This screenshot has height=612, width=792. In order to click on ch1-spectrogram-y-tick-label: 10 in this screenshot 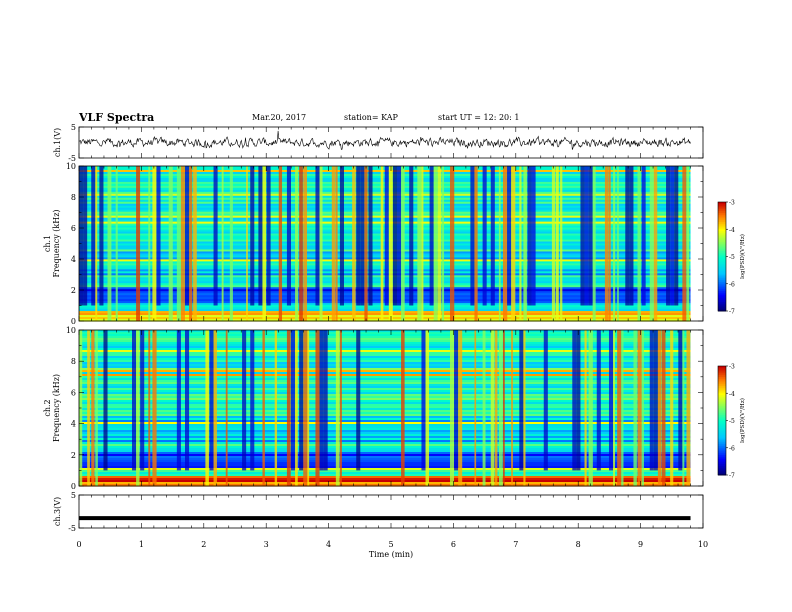, I will do `click(71, 166)`.